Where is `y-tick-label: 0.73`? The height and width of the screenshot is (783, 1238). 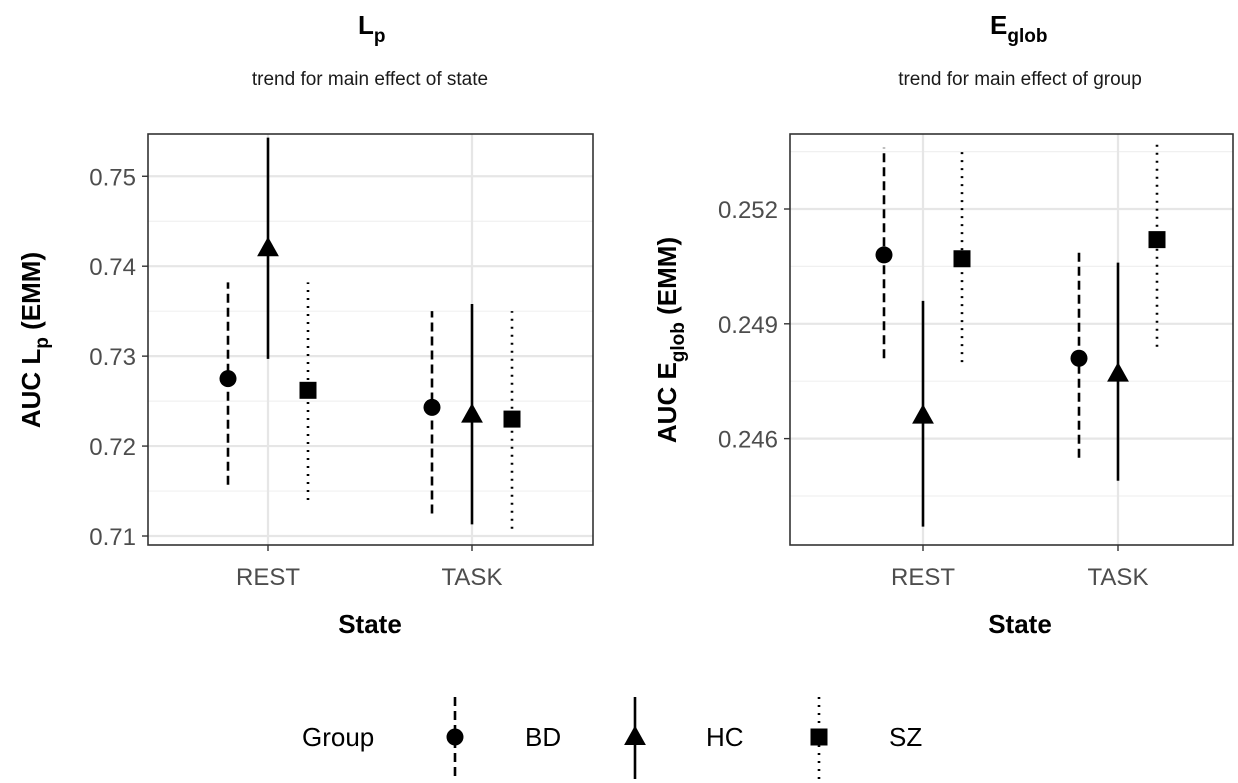
y-tick-label: 0.73 is located at coordinates (112, 357).